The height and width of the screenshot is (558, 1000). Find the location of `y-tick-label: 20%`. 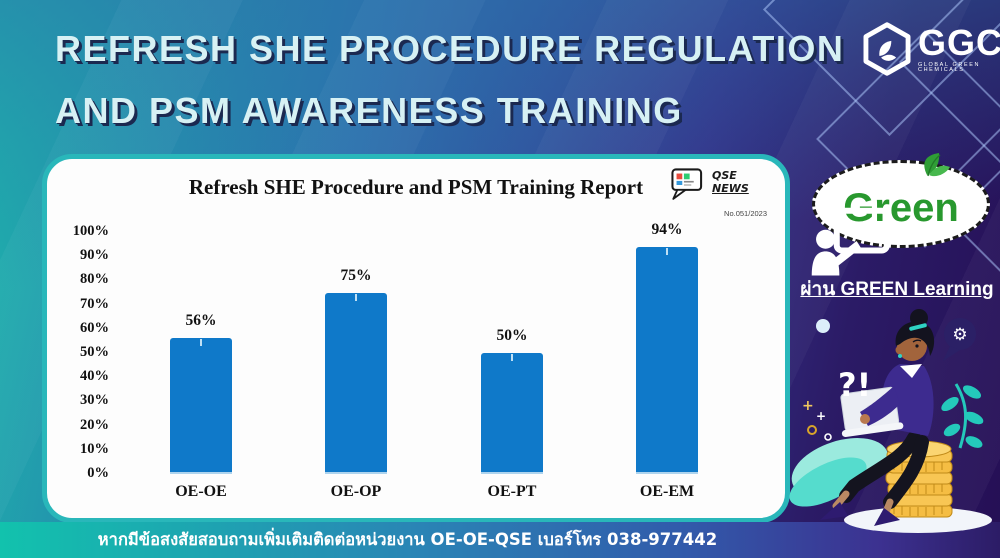

y-tick-label: 20% is located at coordinates (94, 424).